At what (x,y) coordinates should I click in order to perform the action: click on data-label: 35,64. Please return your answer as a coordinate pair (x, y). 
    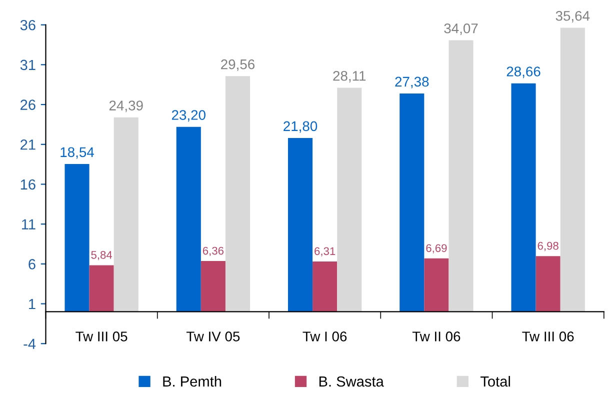
    Looking at the image, I should click on (573, 16).